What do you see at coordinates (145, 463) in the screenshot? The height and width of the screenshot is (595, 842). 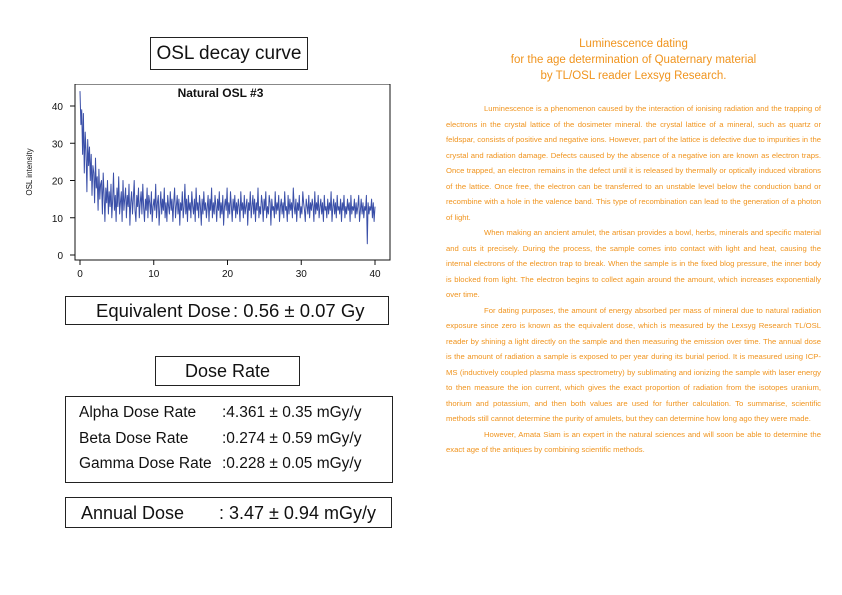 I see `gamma-dose-rate-label: Gamma Dose Rate` at bounding box center [145, 463].